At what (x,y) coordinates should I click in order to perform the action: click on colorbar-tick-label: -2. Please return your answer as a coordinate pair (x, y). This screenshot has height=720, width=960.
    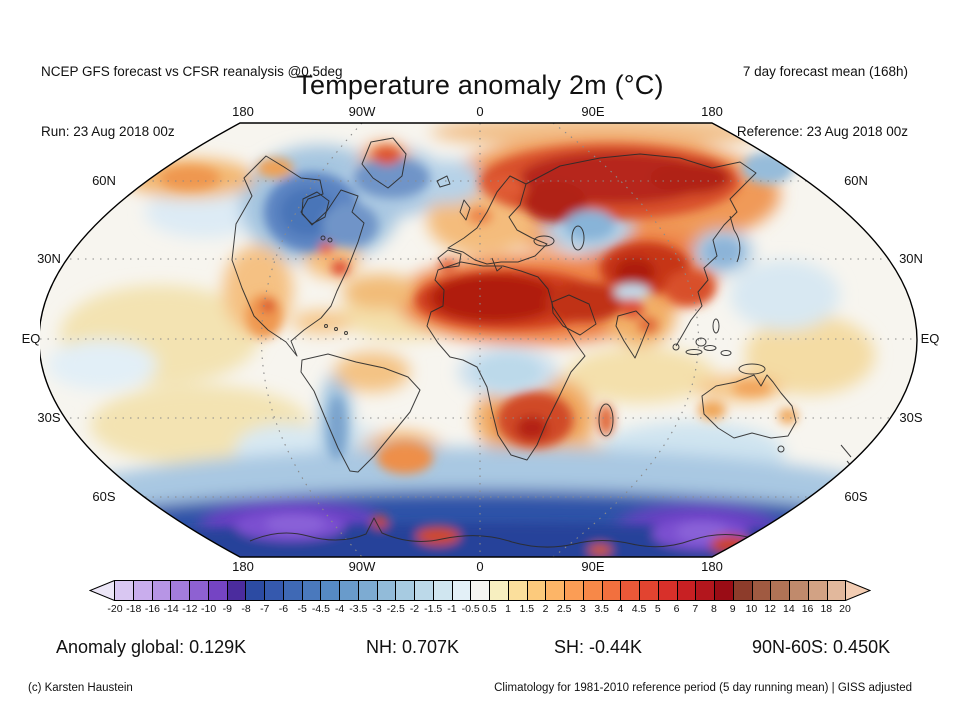
    Looking at the image, I should click on (414, 609).